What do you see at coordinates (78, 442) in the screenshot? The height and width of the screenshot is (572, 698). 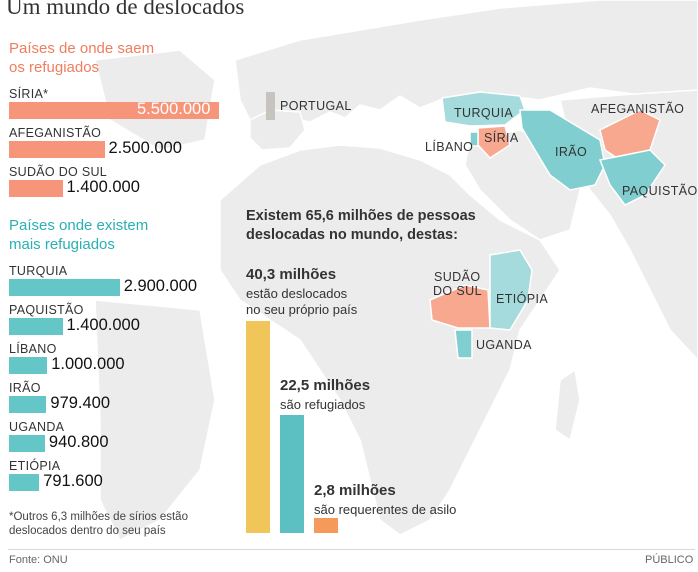 I see `bar-value: 940.800` at bounding box center [78, 442].